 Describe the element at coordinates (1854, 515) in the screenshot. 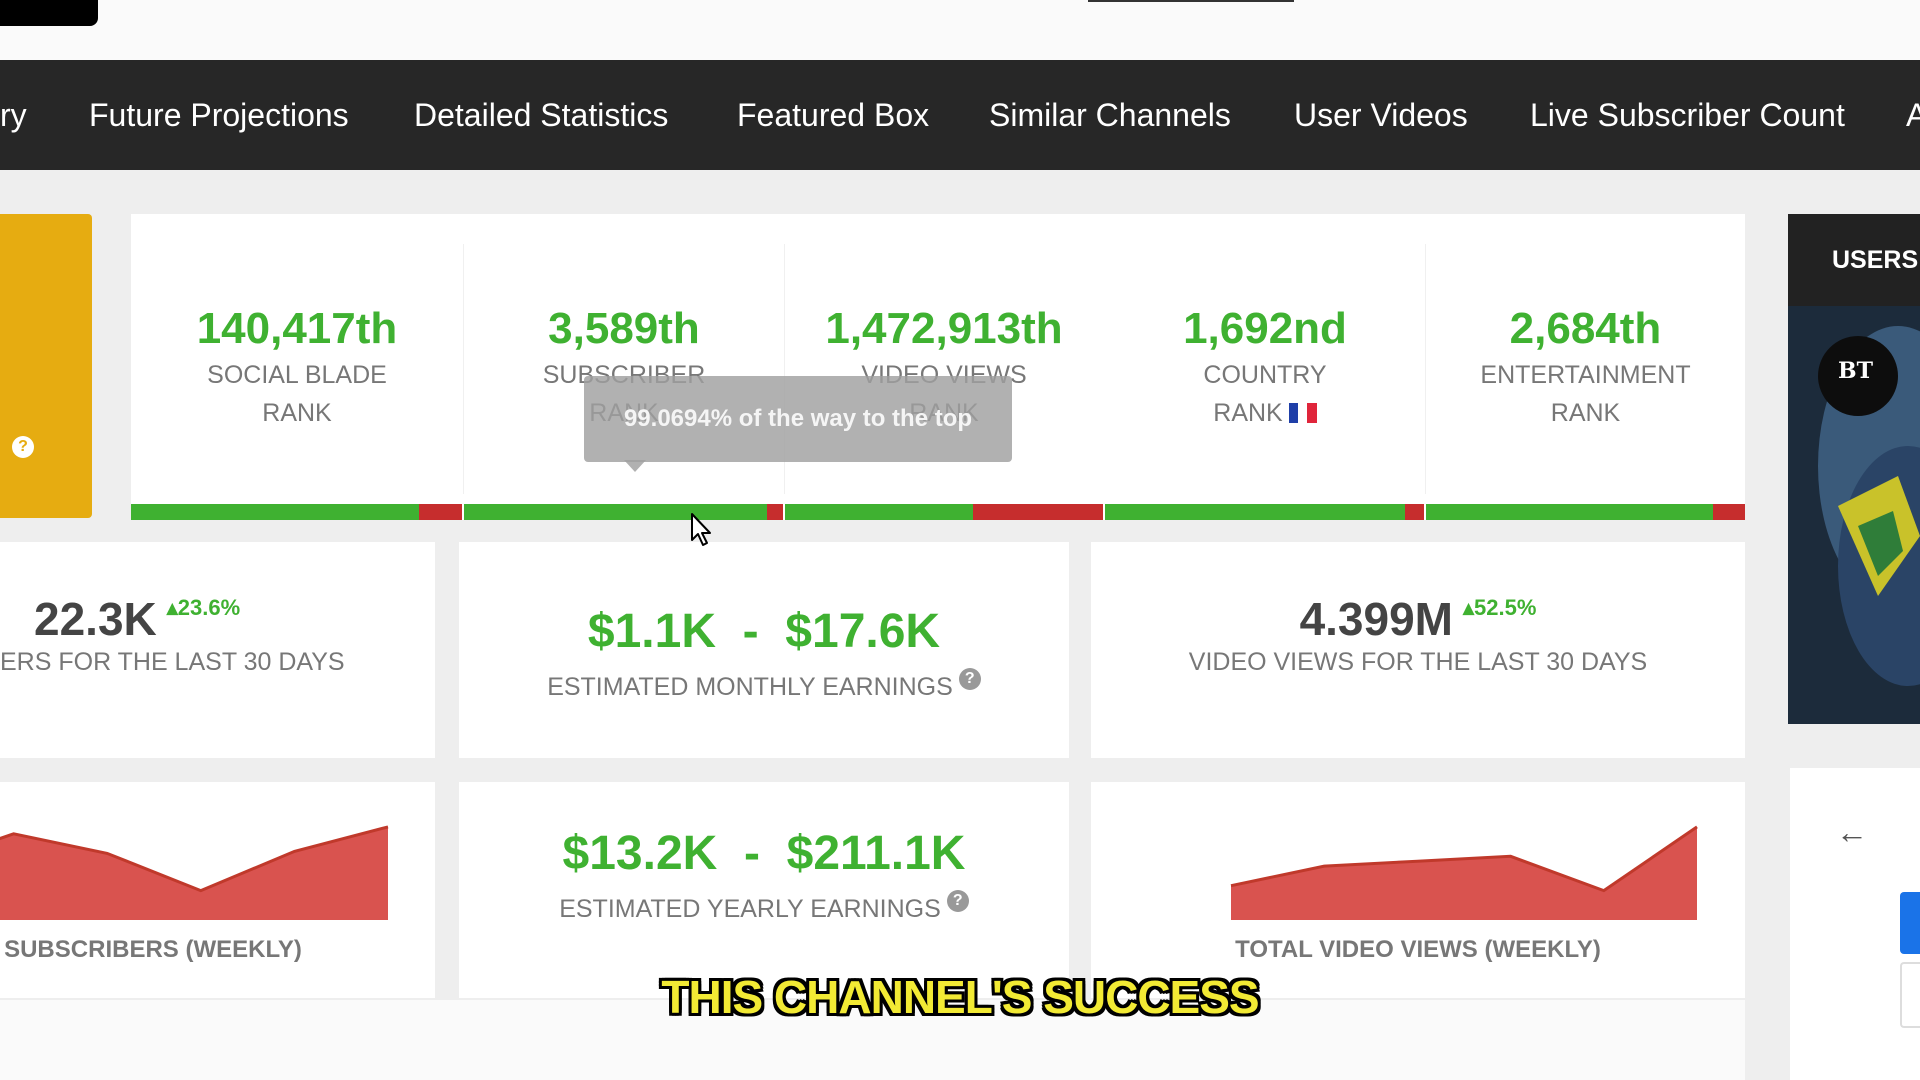

I see `video-thumbnail: BT` at that location.